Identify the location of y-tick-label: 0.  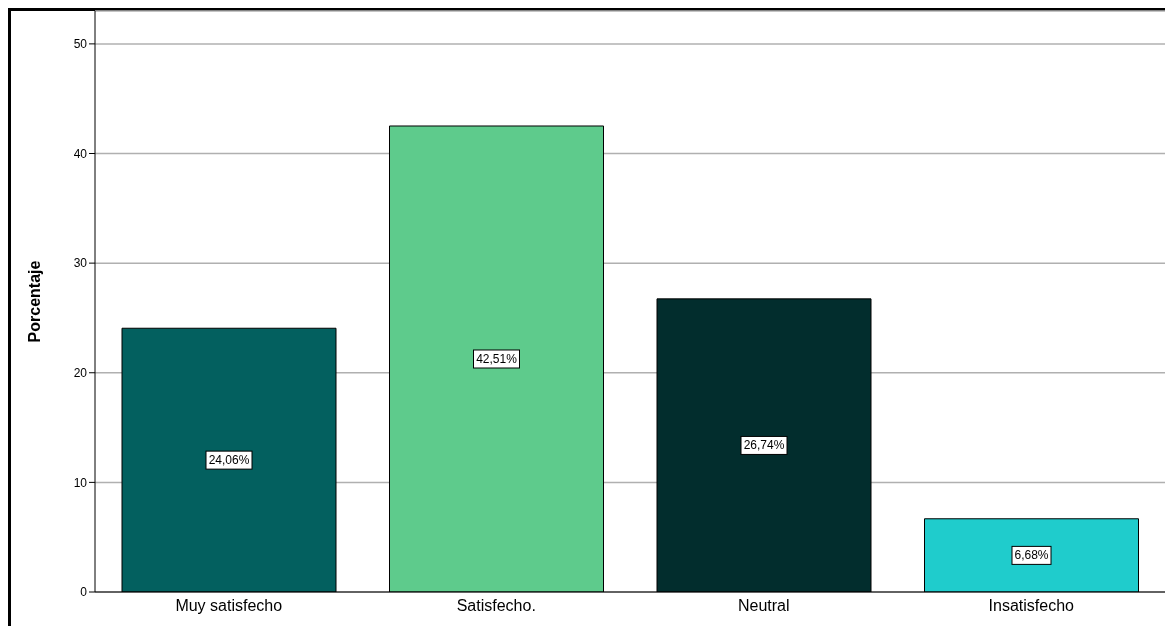
(84, 592).